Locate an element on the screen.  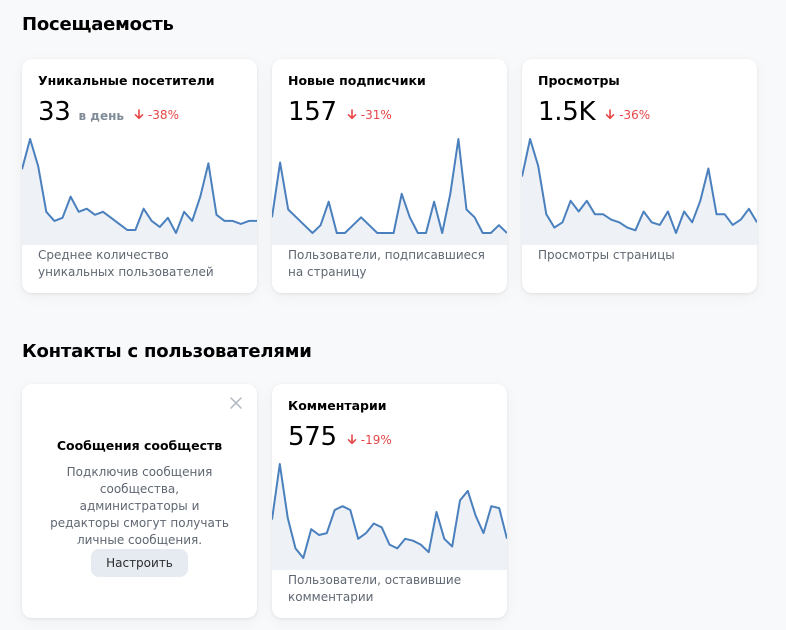
metric-unit: в день is located at coordinates (101, 116).